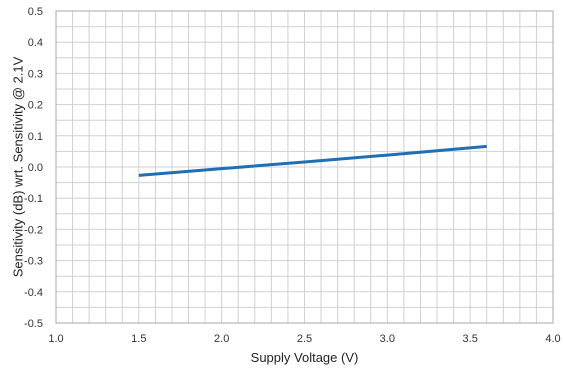  I want to click on y-tick-label: 0.0, so click(35, 168).